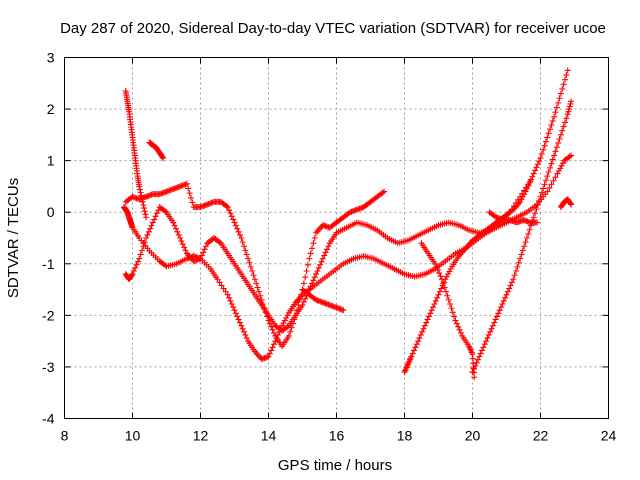  What do you see at coordinates (335, 465) in the screenshot?
I see `x-axis-title: GPS time / hours` at bounding box center [335, 465].